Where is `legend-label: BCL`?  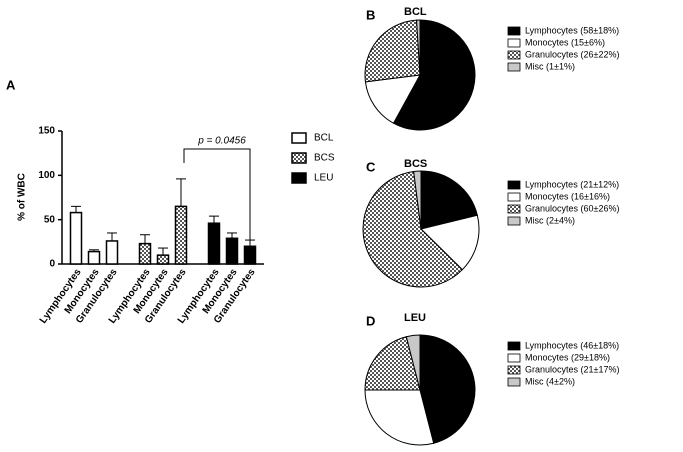
legend-label: BCL is located at coordinates (324, 138).